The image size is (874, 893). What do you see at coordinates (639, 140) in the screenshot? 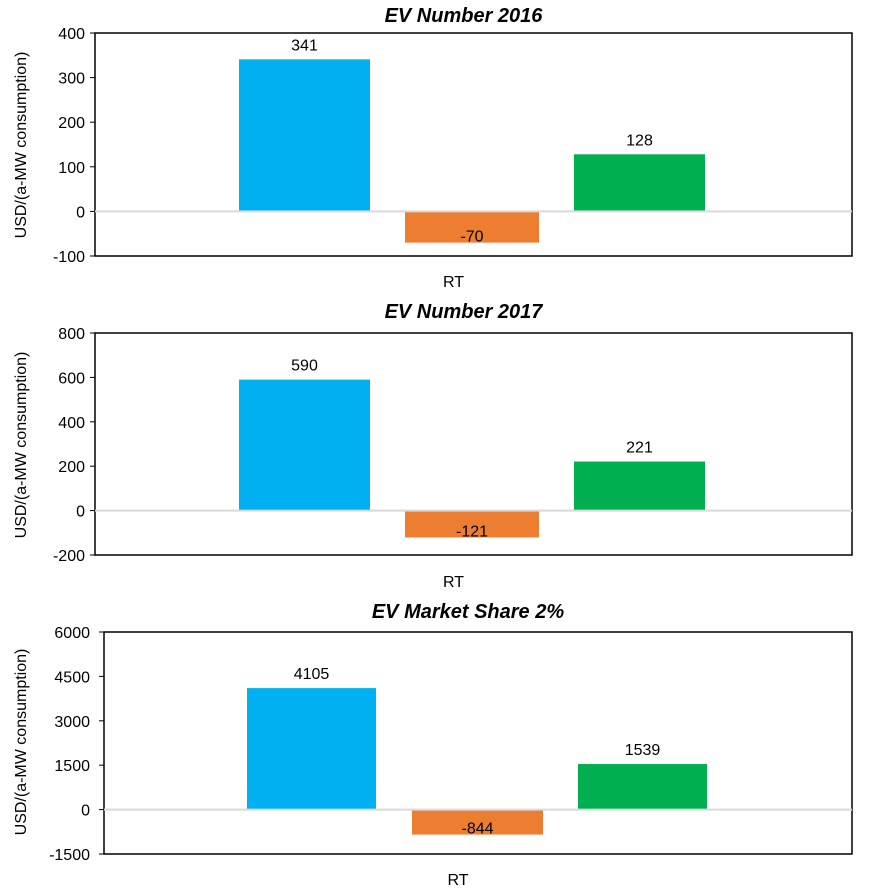
I see `data-label-3: 128` at bounding box center [639, 140].